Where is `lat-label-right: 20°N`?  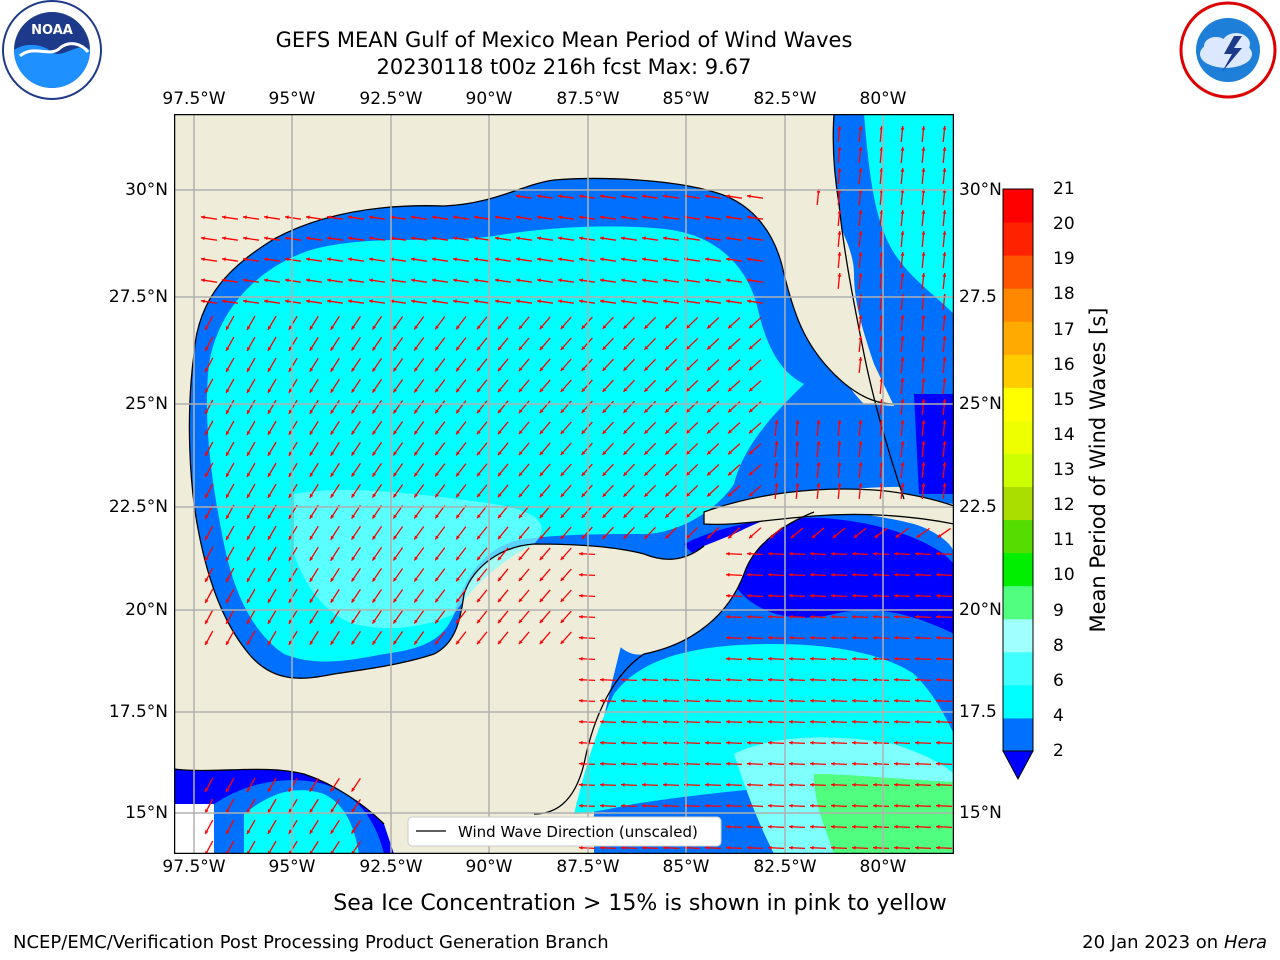 lat-label-right: 20°N is located at coordinates (980, 610).